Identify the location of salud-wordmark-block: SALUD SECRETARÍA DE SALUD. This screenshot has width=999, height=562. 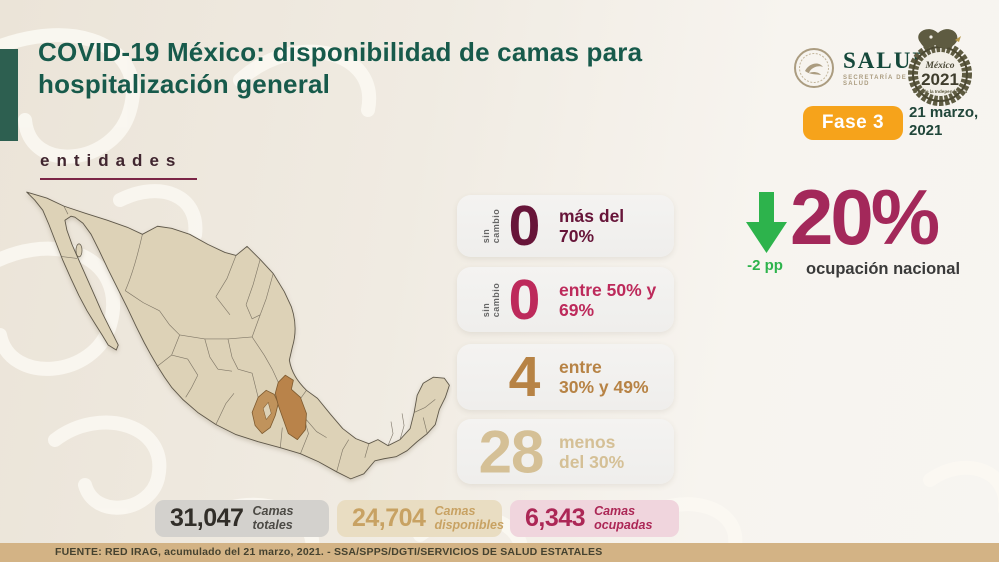
(887, 68).